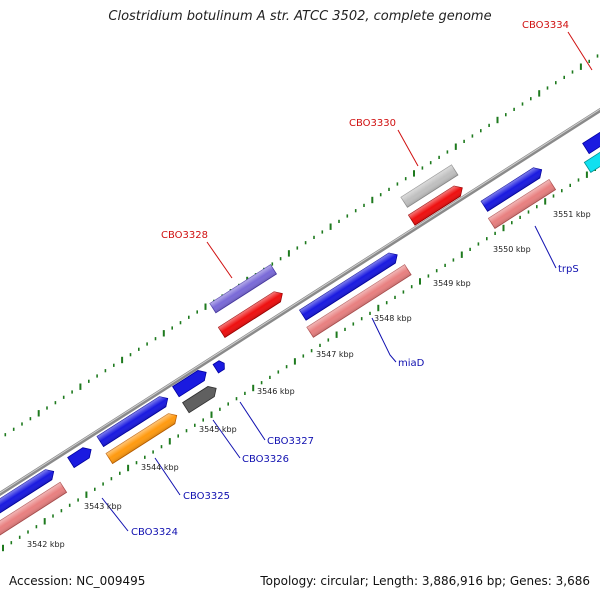 The height and width of the screenshot is (600, 600). I want to click on feature-cbo3327-blue, so click(219, 366).